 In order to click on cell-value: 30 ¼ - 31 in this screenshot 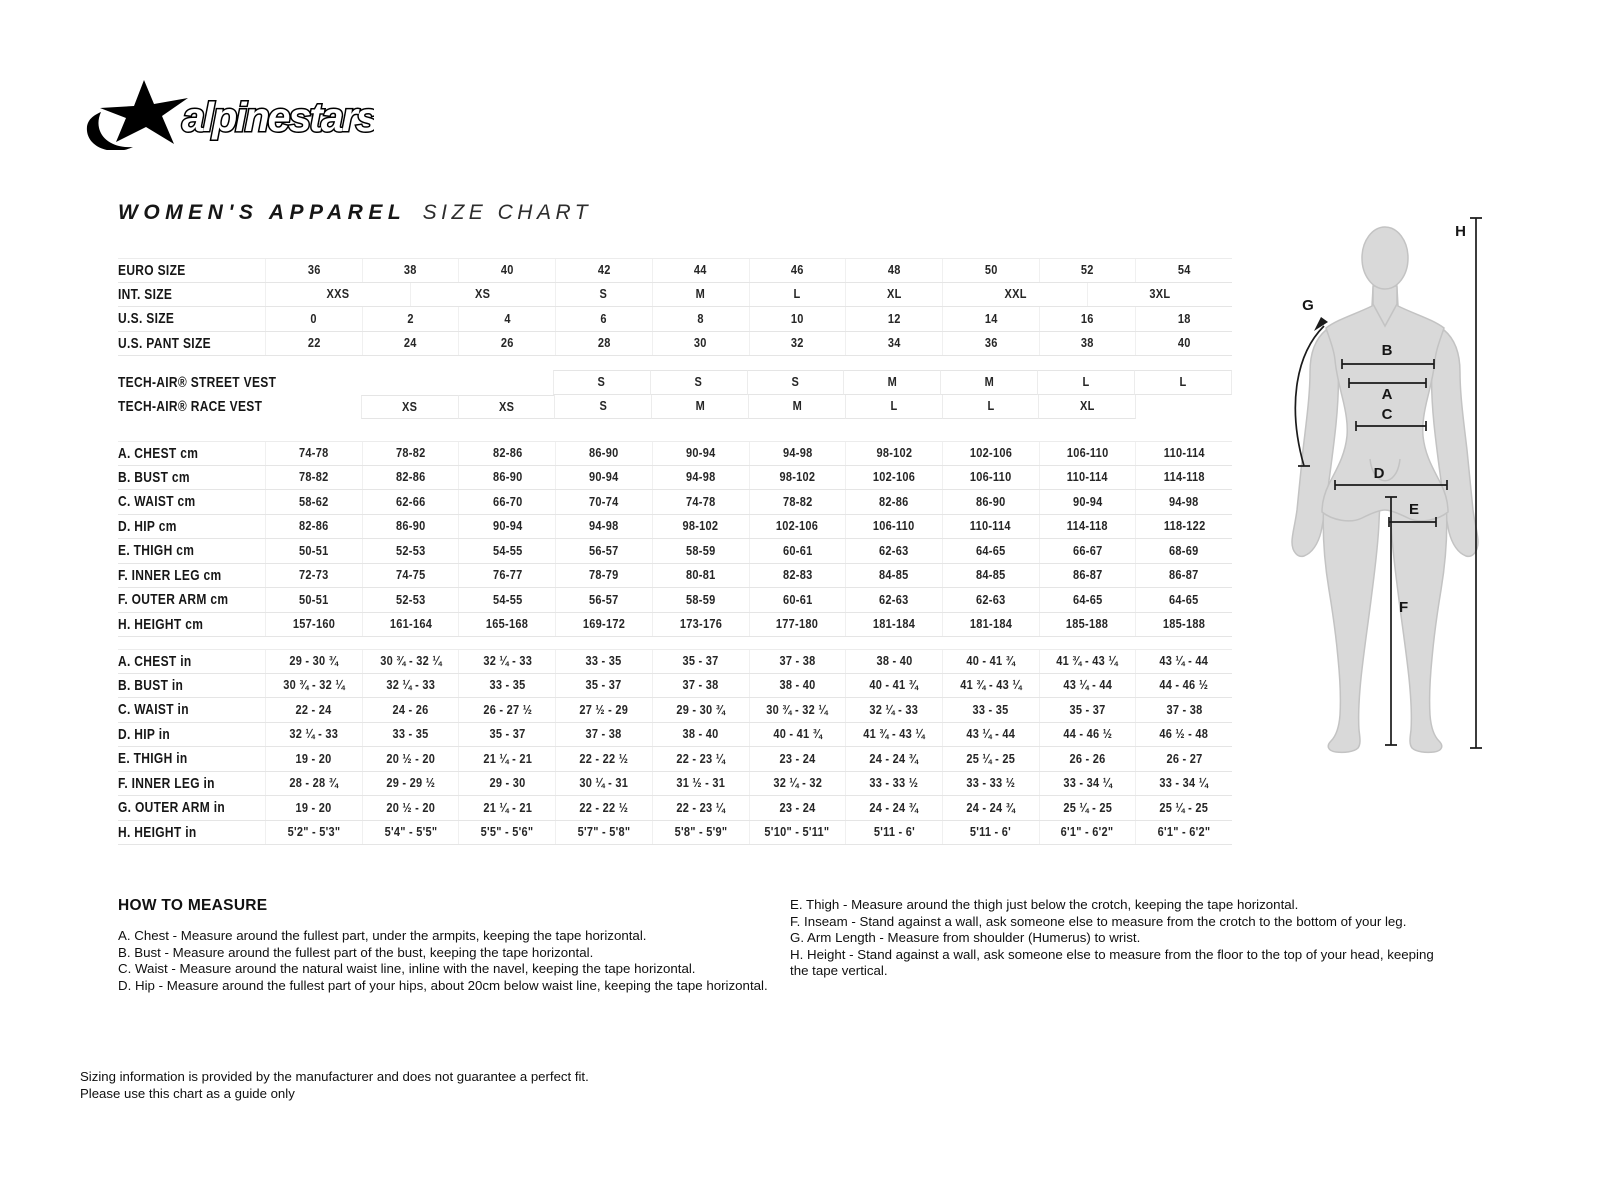, I will do `click(604, 783)`.